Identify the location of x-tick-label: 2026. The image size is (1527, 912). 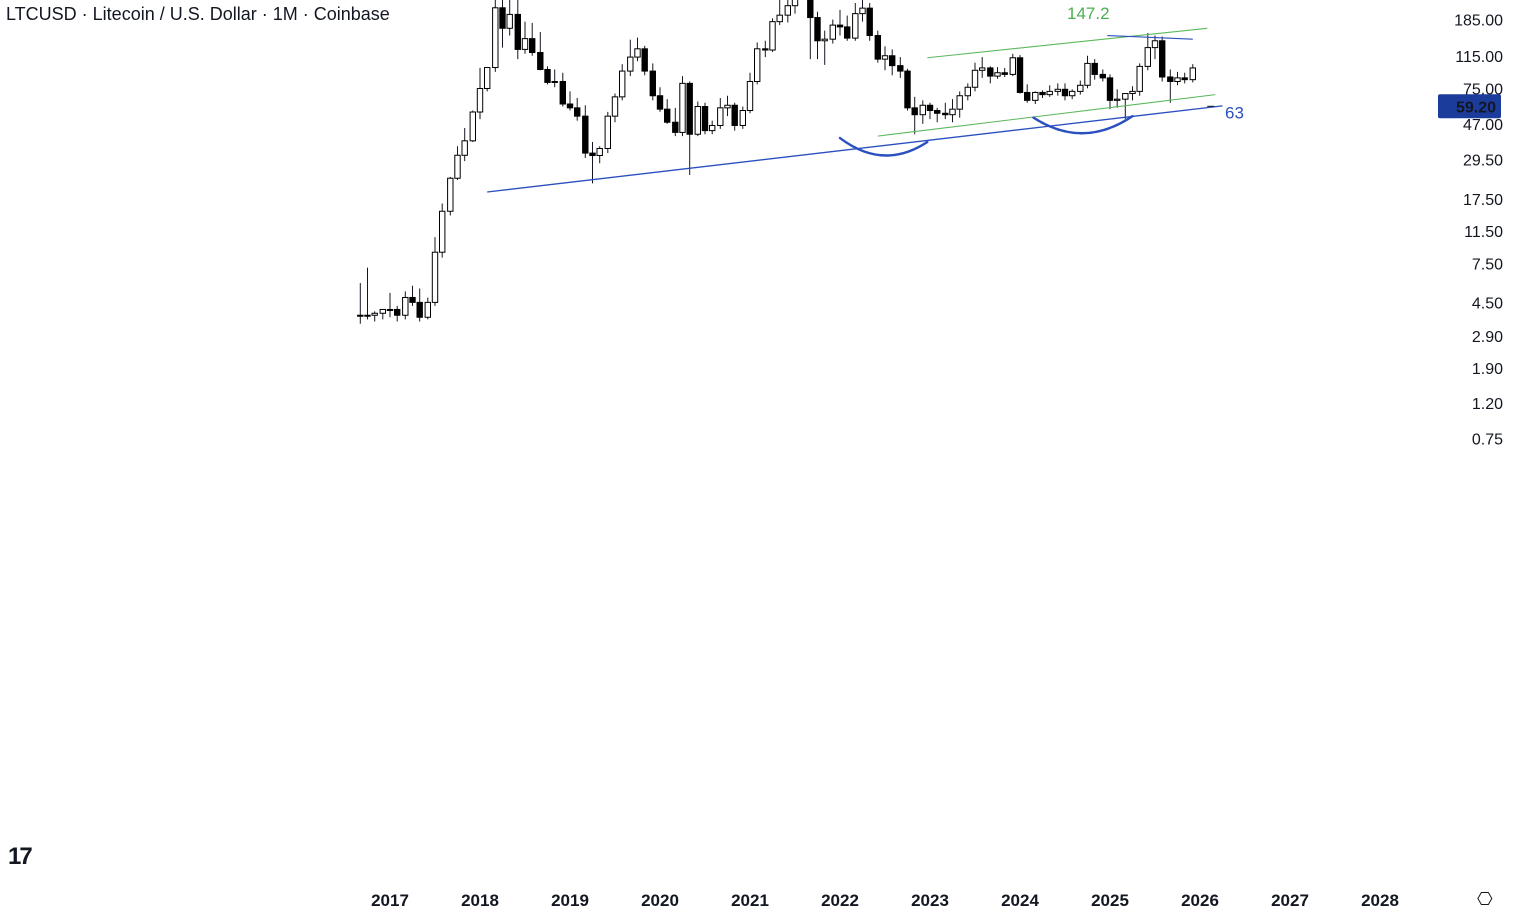
(1200, 900).